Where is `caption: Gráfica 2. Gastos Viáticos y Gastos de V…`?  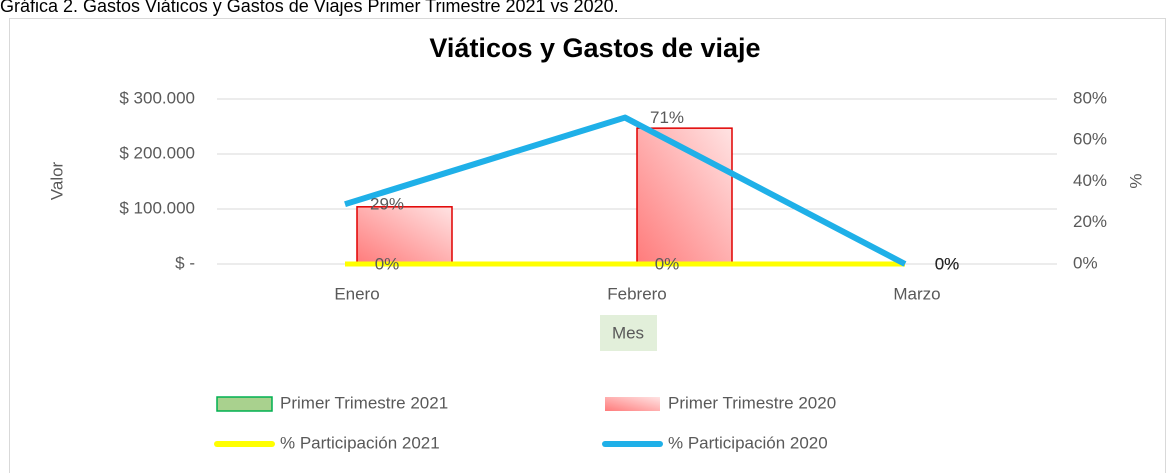 caption: Gráfica 2. Gastos Viáticos y Gastos de V… is located at coordinates (309, 8).